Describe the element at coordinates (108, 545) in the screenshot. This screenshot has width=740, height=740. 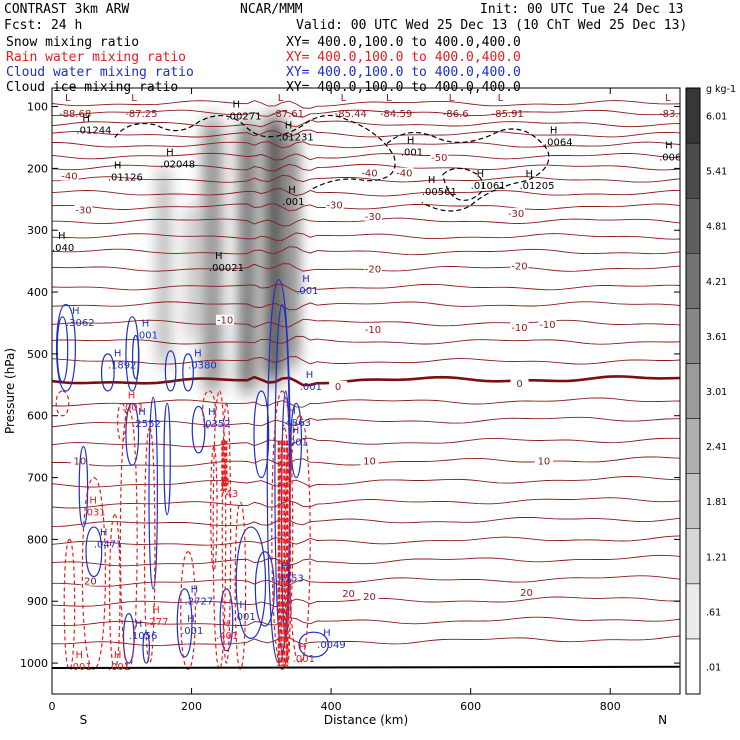
I see `maximum-value: .0471` at that location.